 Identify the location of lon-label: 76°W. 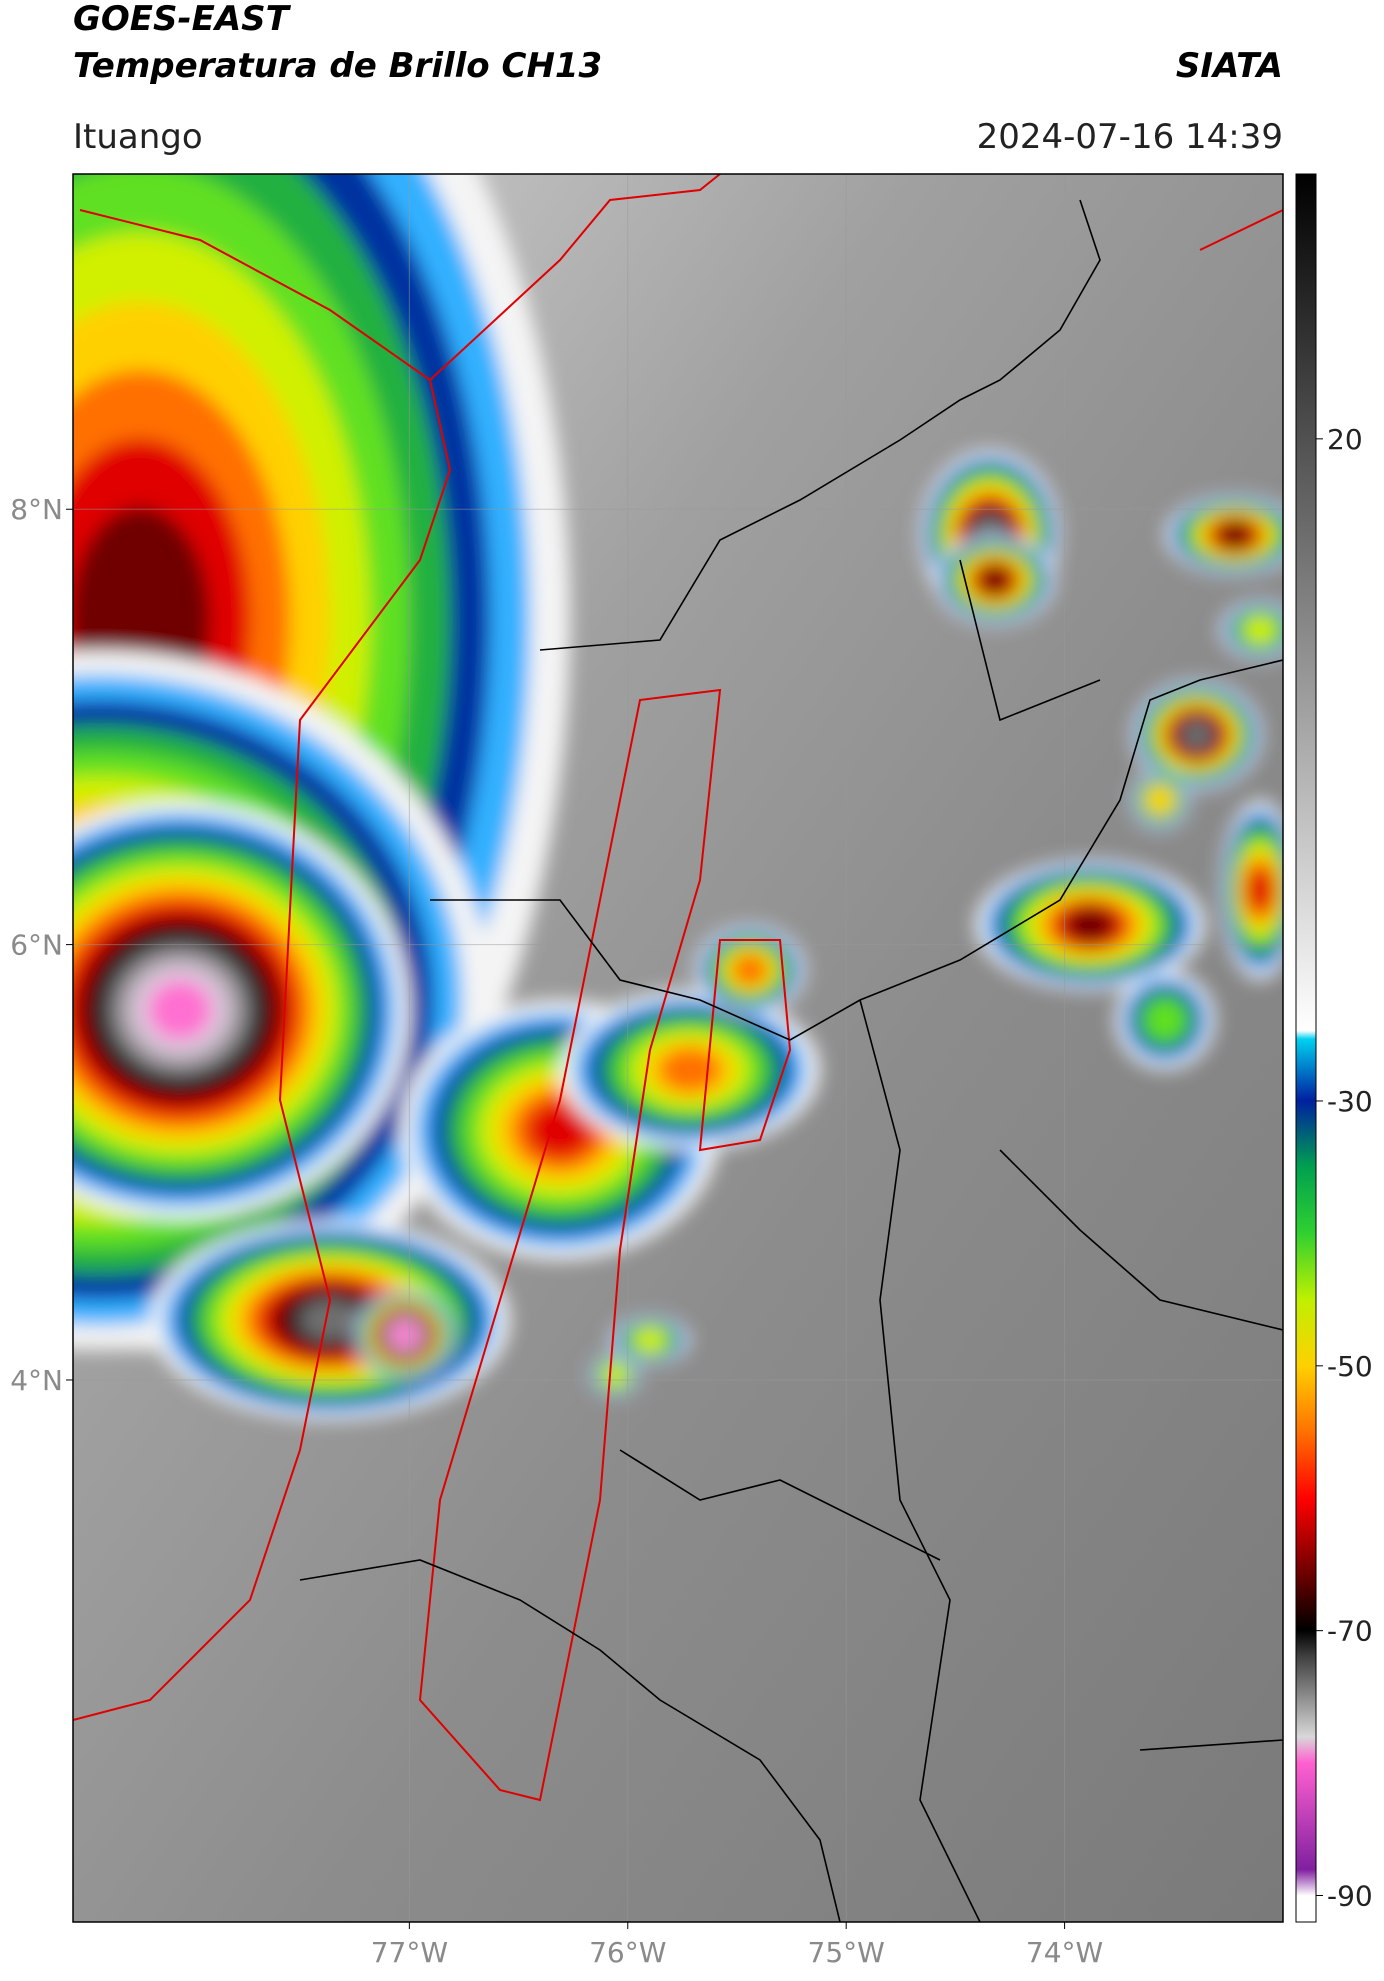
(627, 1952).